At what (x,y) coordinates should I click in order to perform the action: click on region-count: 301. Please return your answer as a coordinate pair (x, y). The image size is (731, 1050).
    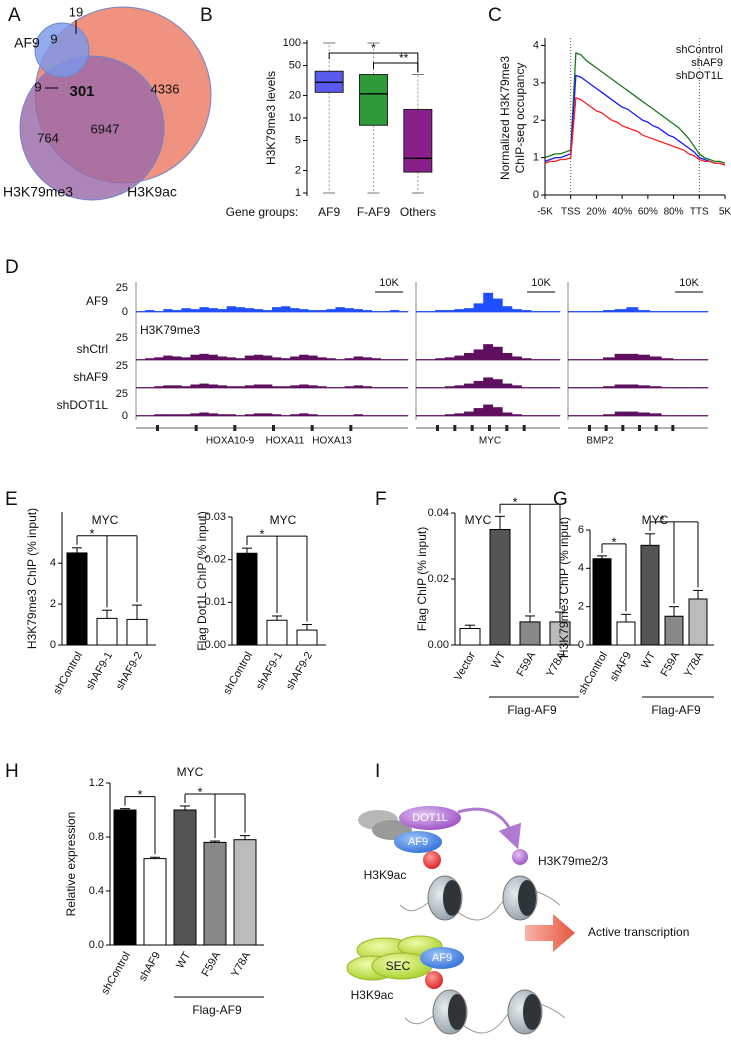
    Looking at the image, I should click on (81, 91).